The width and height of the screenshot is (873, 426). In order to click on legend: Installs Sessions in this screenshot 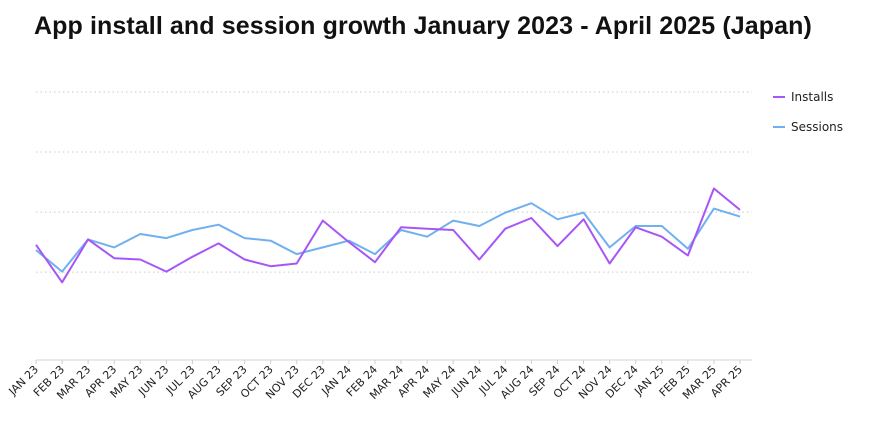, I will do `click(808, 112)`.